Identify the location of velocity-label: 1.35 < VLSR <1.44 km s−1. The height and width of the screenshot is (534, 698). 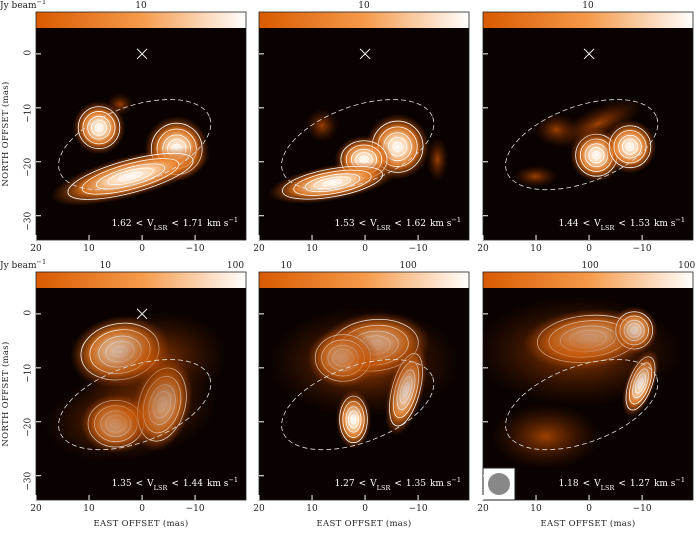
(175, 484).